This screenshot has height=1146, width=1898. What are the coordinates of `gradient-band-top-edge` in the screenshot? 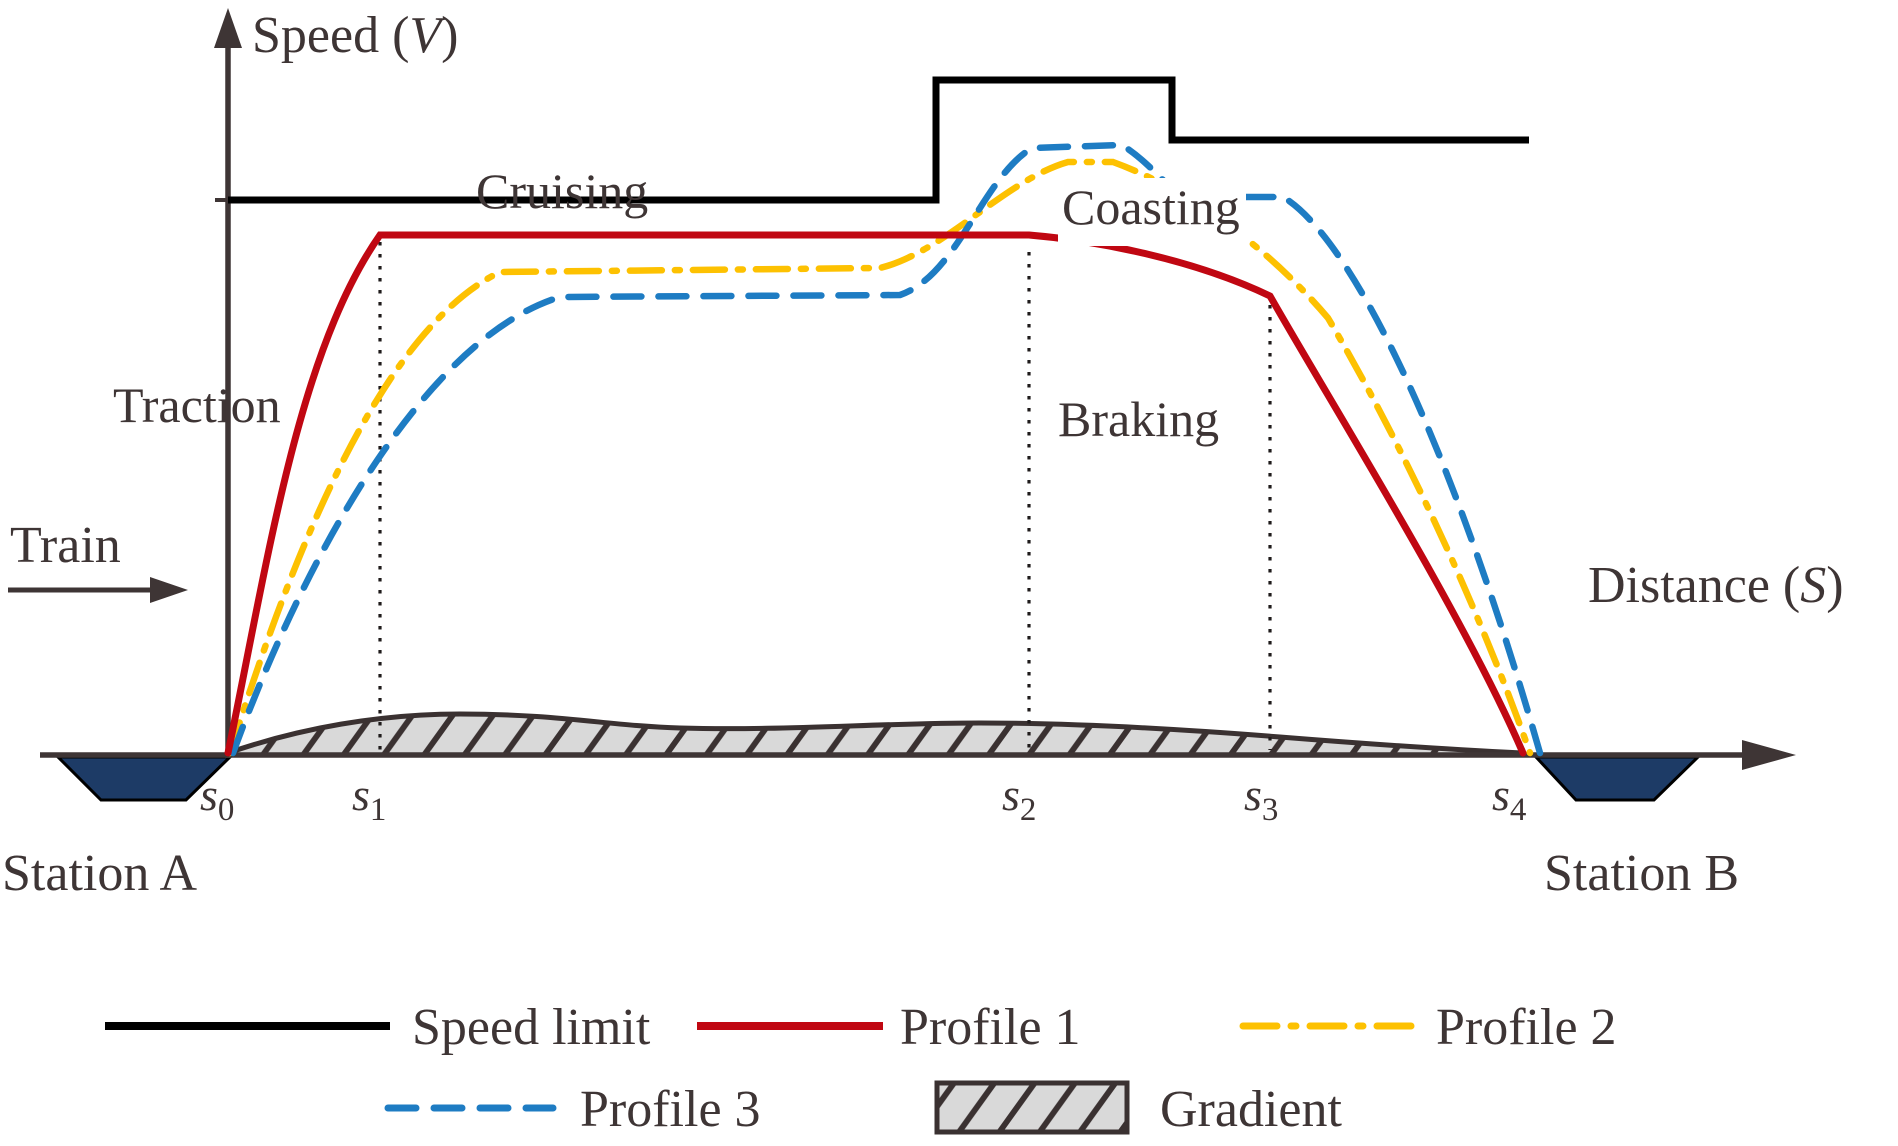 It's located at (875, 733).